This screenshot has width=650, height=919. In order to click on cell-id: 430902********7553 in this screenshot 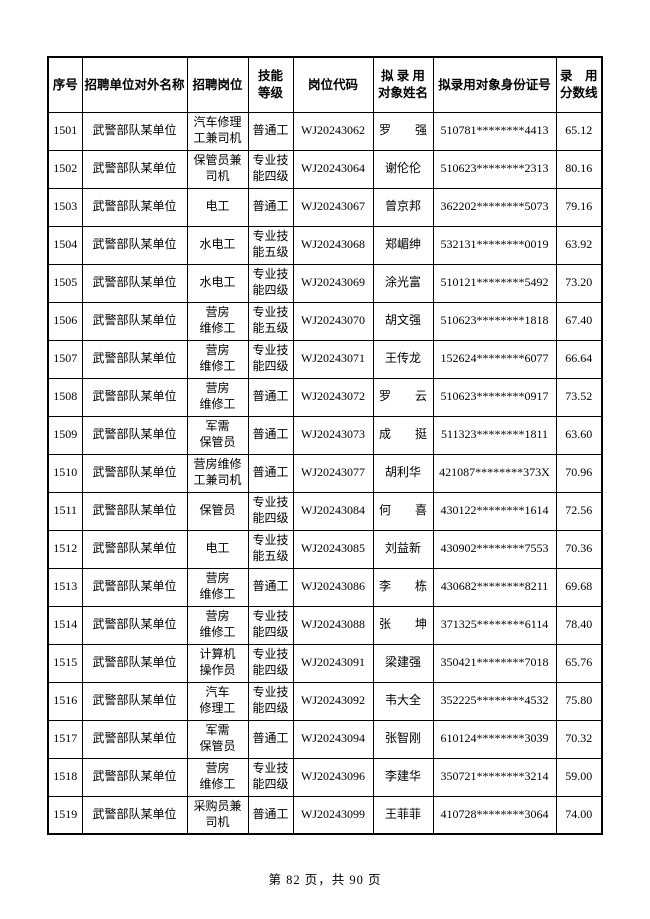, I will do `click(494, 549)`.